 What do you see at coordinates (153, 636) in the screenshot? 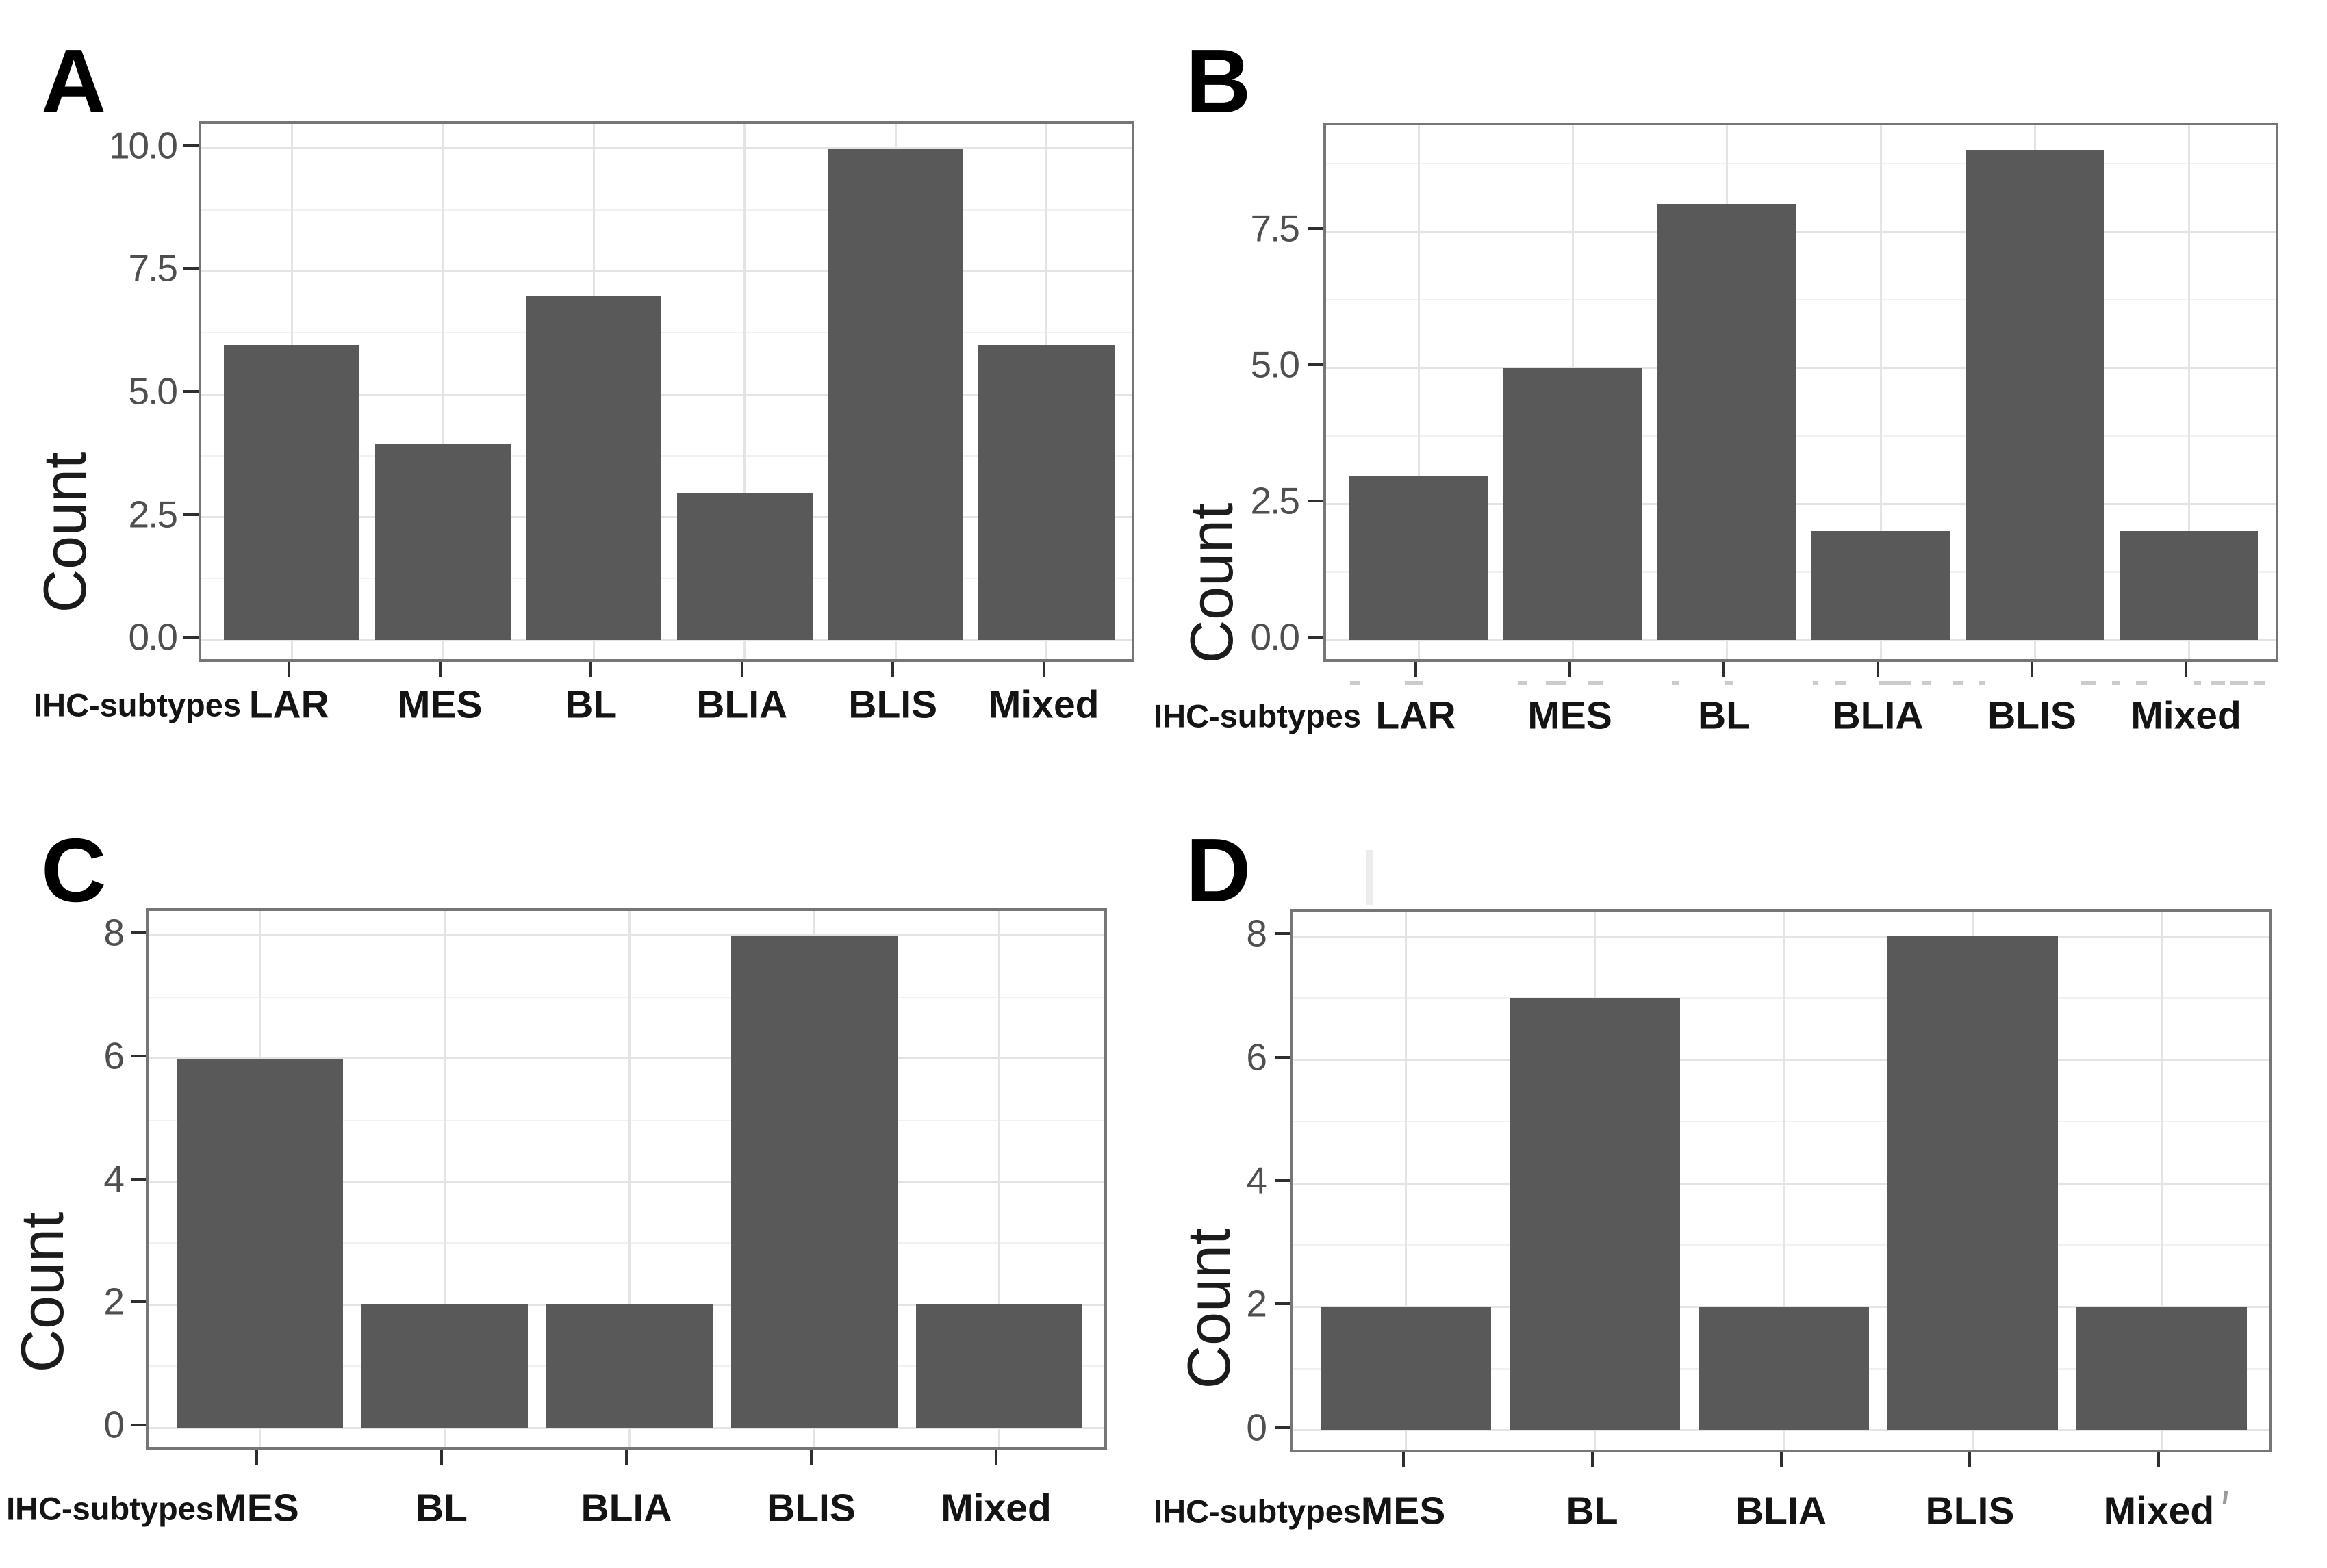
I see `y-tick-label: 0.0` at bounding box center [153, 636].